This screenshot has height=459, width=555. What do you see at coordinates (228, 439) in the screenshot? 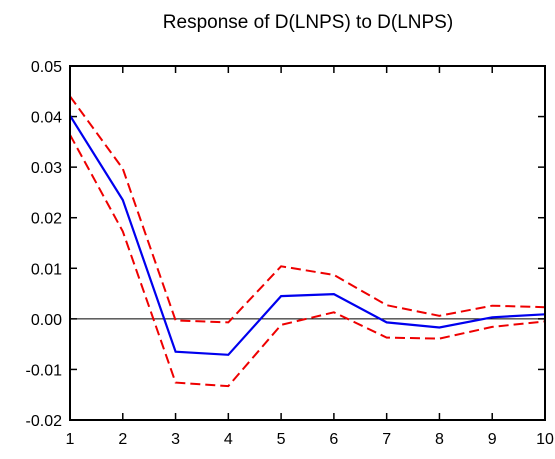
I see `x-tick-label: 4` at bounding box center [228, 439].